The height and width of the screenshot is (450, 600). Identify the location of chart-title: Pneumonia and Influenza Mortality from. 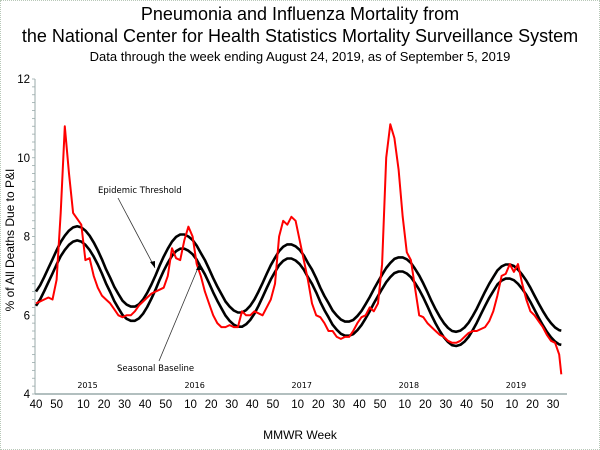
(300, 14).